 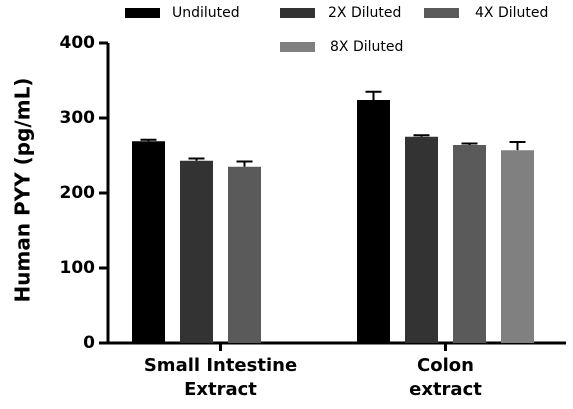 I want to click on legend-label: Undiluted, so click(x=206, y=13).